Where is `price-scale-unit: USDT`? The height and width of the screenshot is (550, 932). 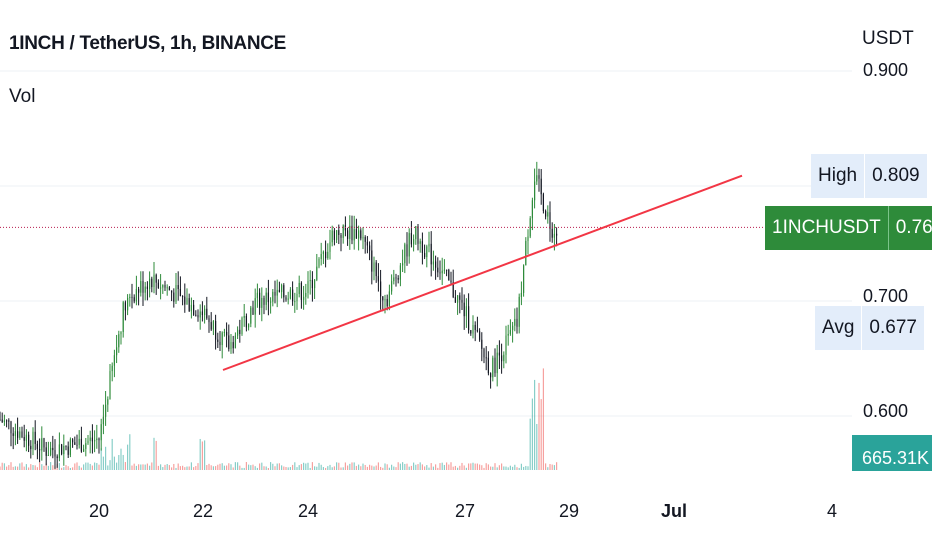
price-scale-unit: USDT is located at coordinates (888, 38).